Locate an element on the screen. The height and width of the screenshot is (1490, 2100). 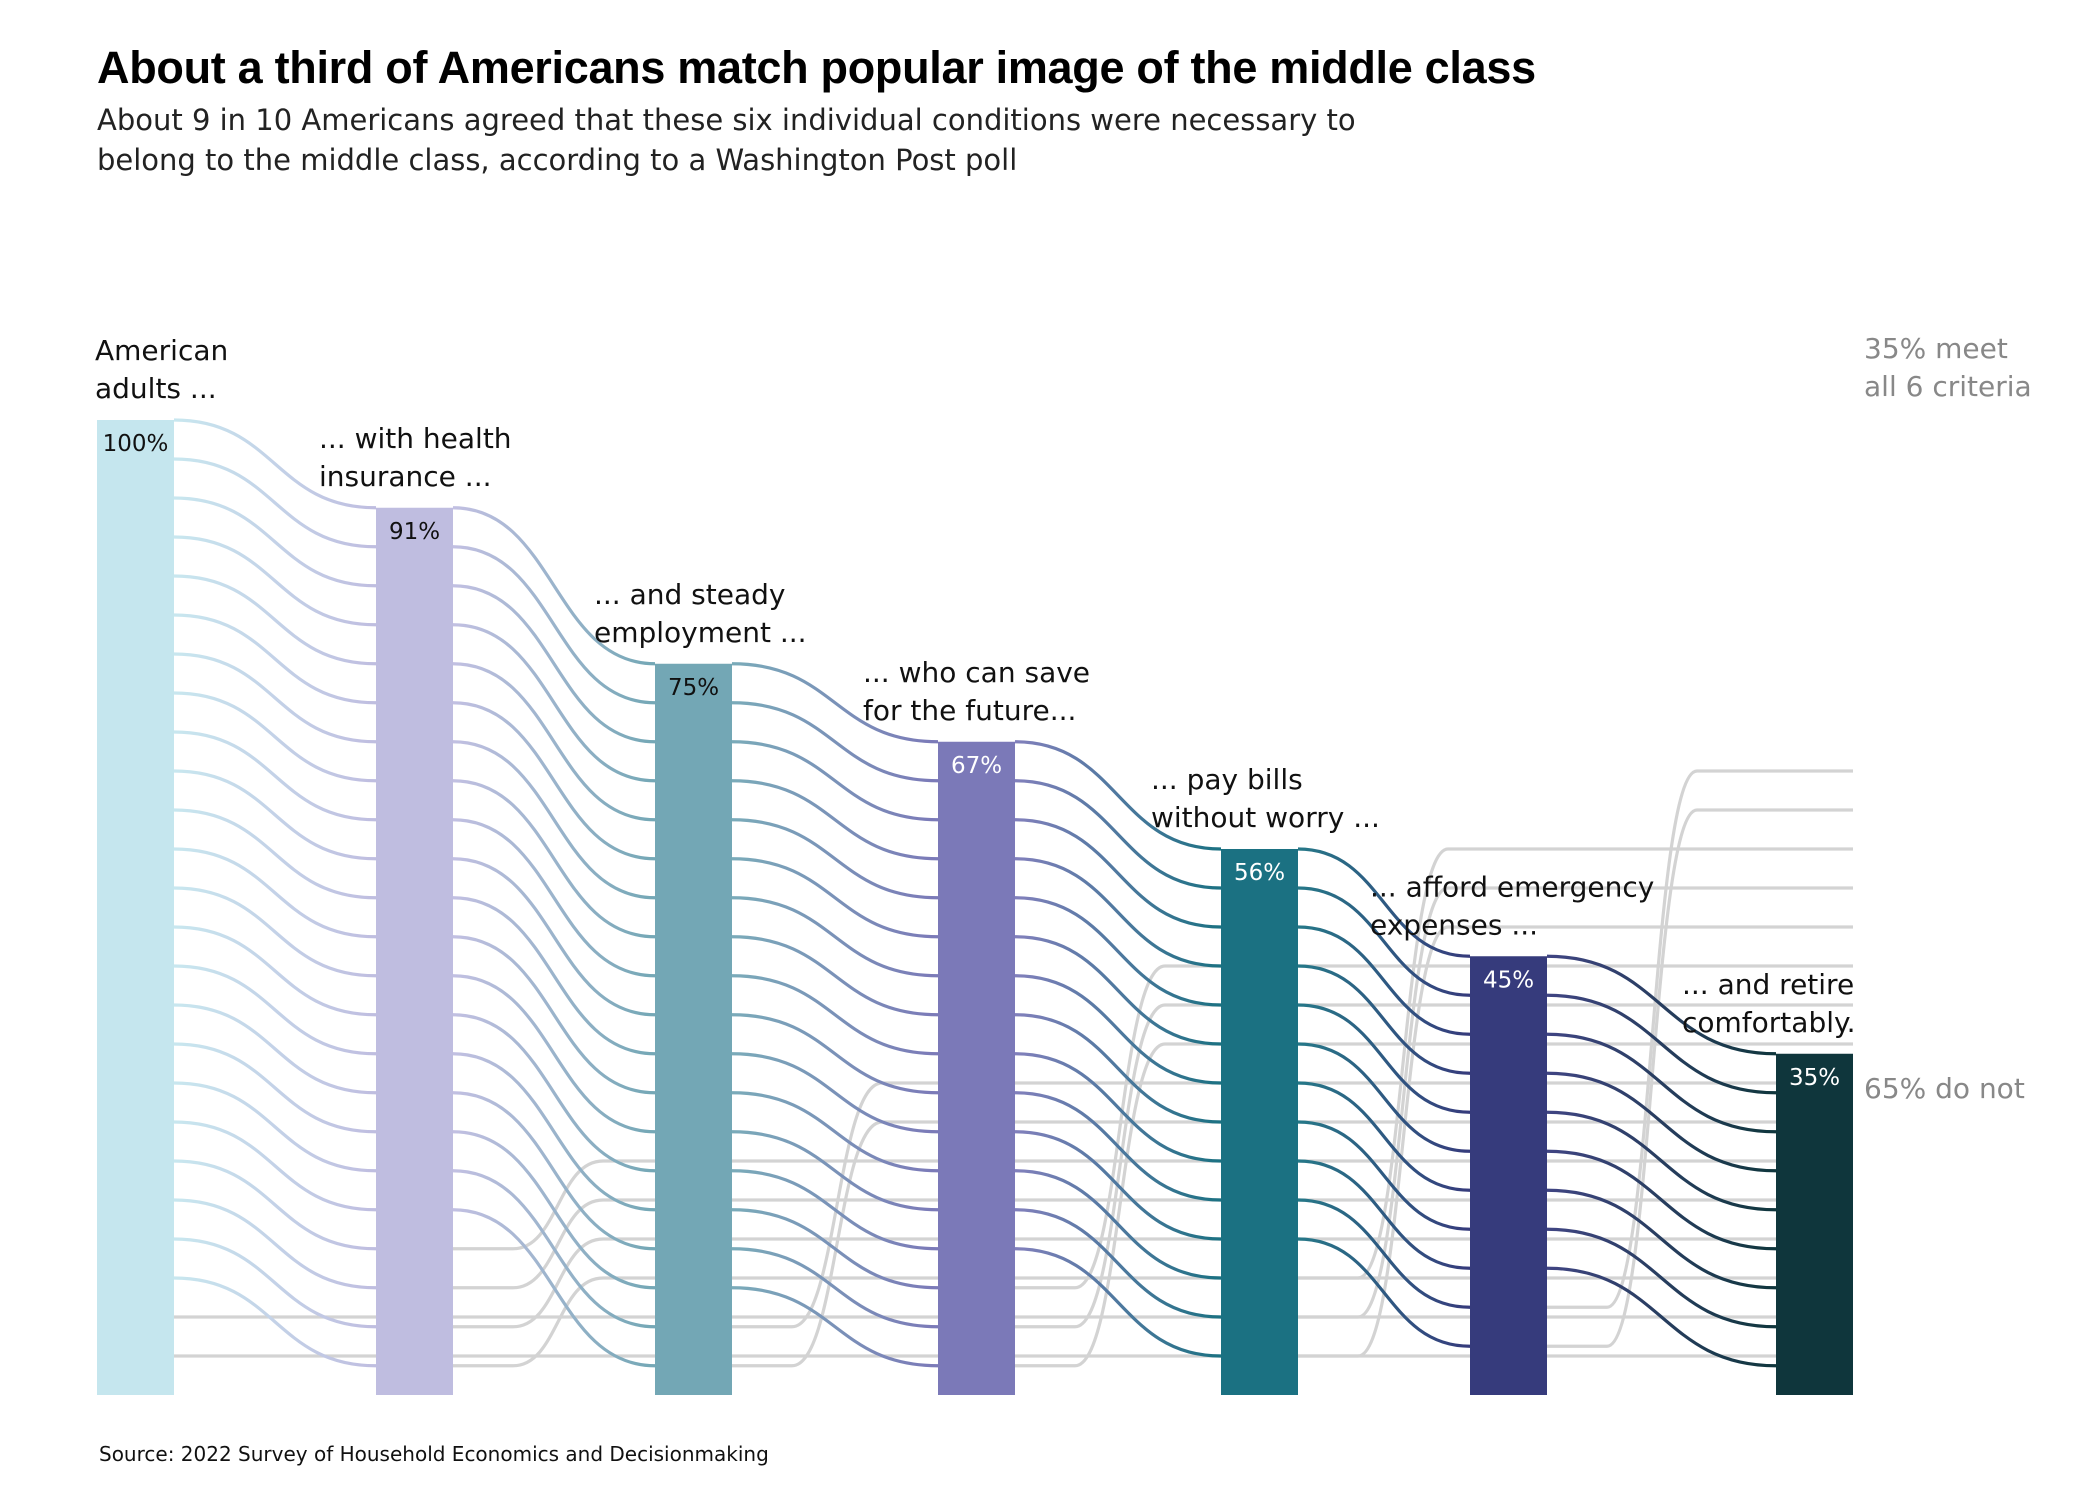
stage-percent-label: 91% is located at coordinates (414, 532).